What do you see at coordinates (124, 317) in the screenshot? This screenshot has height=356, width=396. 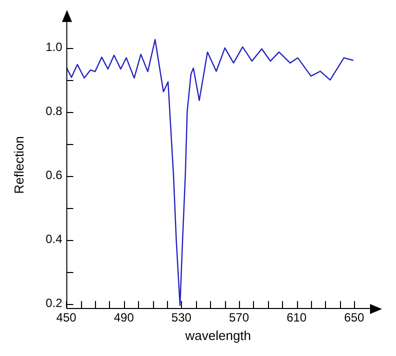 I see `x-tick-label: 490` at bounding box center [124, 317].